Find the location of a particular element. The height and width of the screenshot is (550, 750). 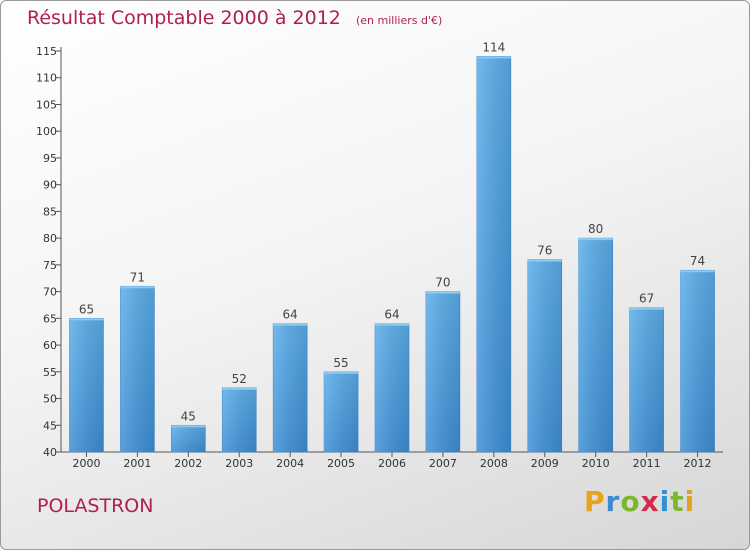

data-label: 67 is located at coordinates (646, 299).